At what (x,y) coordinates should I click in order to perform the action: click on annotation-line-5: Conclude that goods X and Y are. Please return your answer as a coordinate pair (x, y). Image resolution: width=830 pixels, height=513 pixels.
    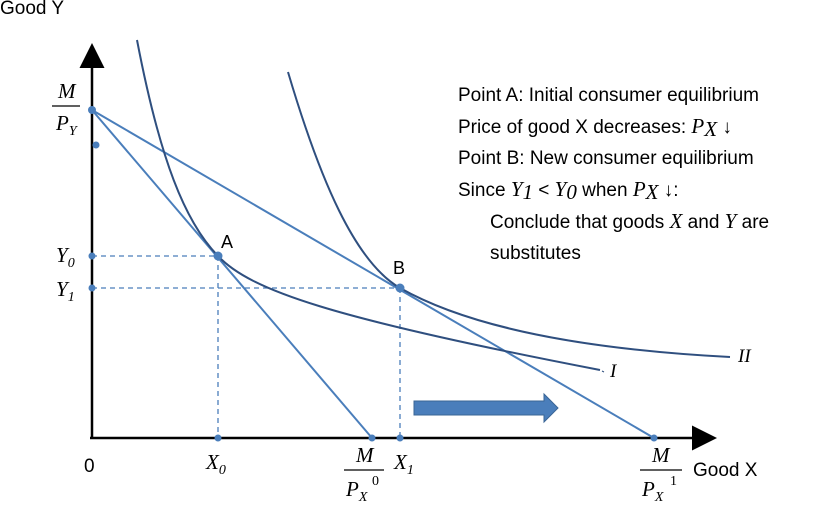
    Looking at the image, I should click on (630, 221).